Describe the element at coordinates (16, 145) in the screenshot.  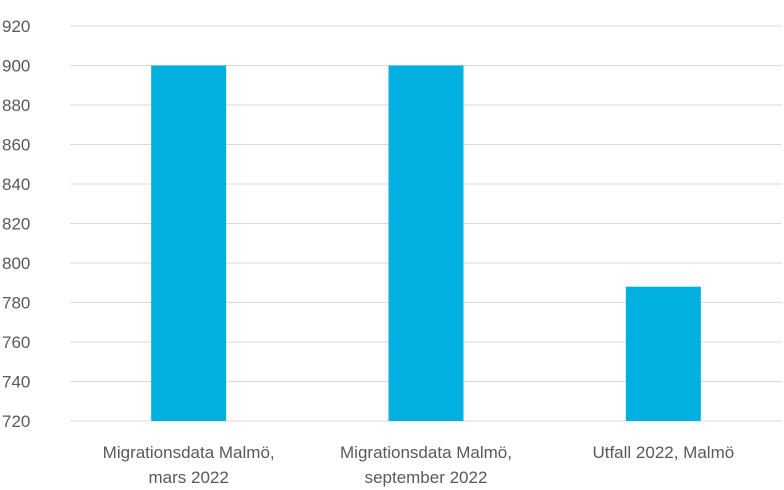
I see `y-tick-label: 860` at that location.